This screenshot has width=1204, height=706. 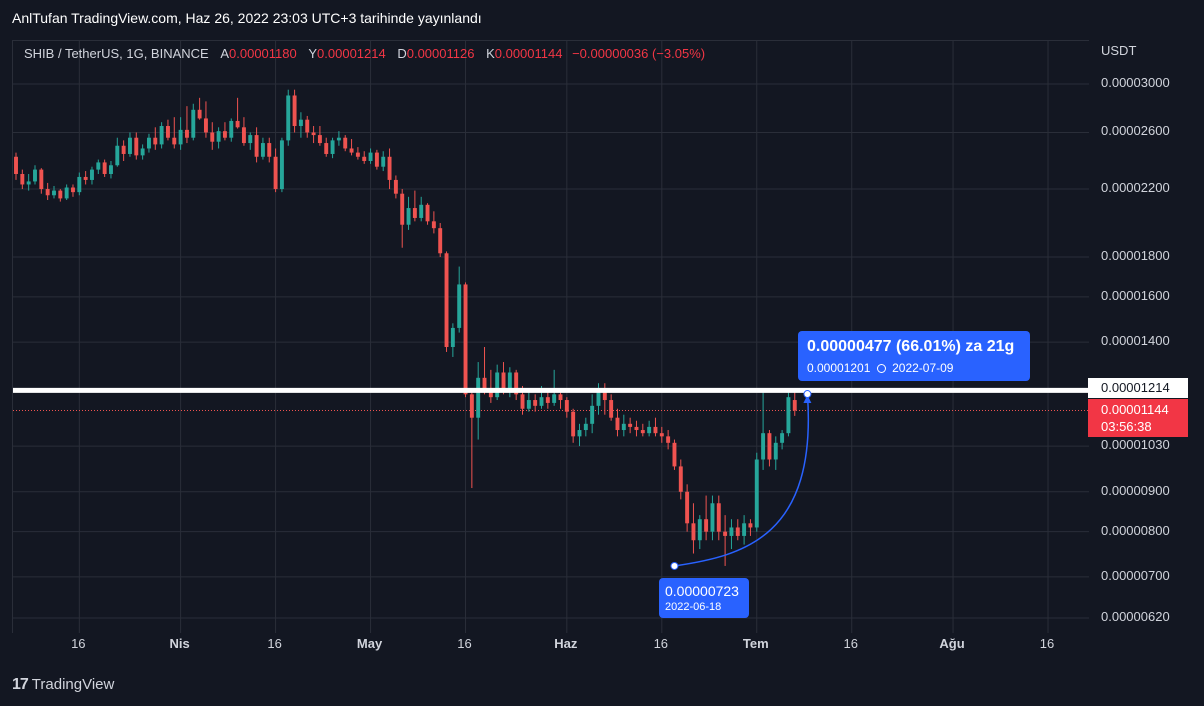 What do you see at coordinates (1135, 255) in the screenshot?
I see `y-tick-label: 0.00001800` at bounding box center [1135, 255].